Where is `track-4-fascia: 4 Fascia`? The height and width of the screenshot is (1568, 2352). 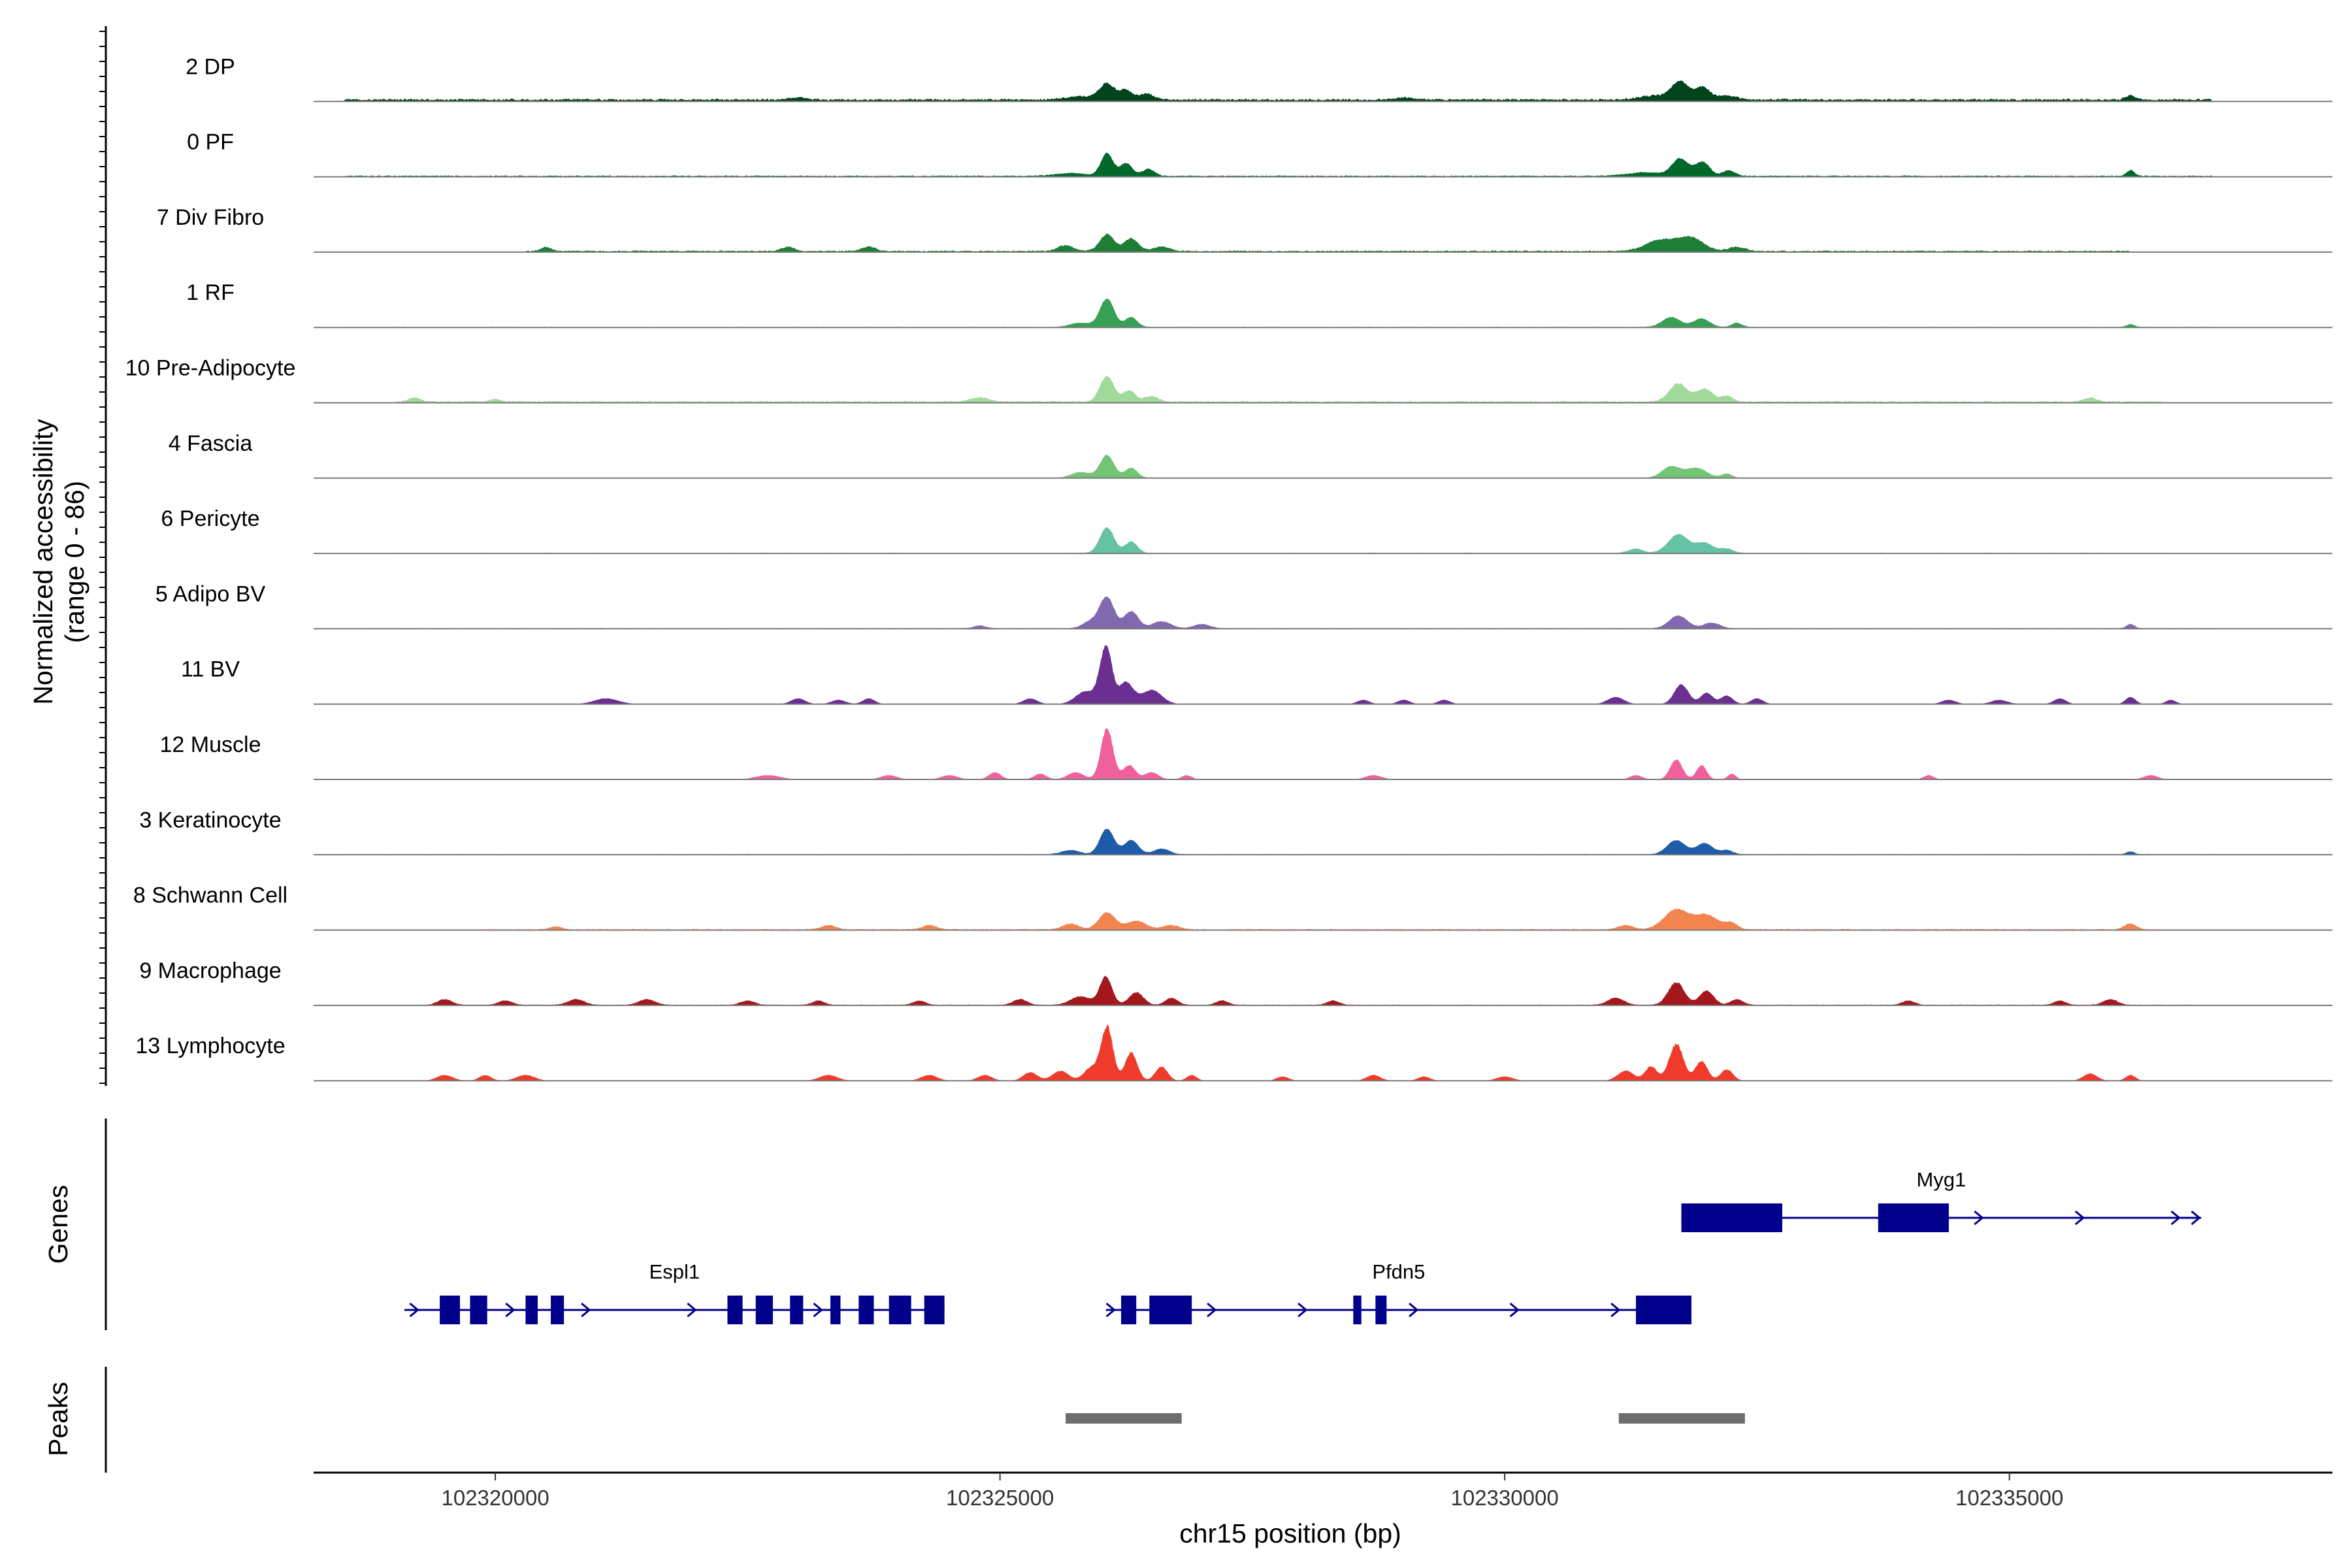
track-4-fascia: 4 Fascia is located at coordinates (1250, 455).